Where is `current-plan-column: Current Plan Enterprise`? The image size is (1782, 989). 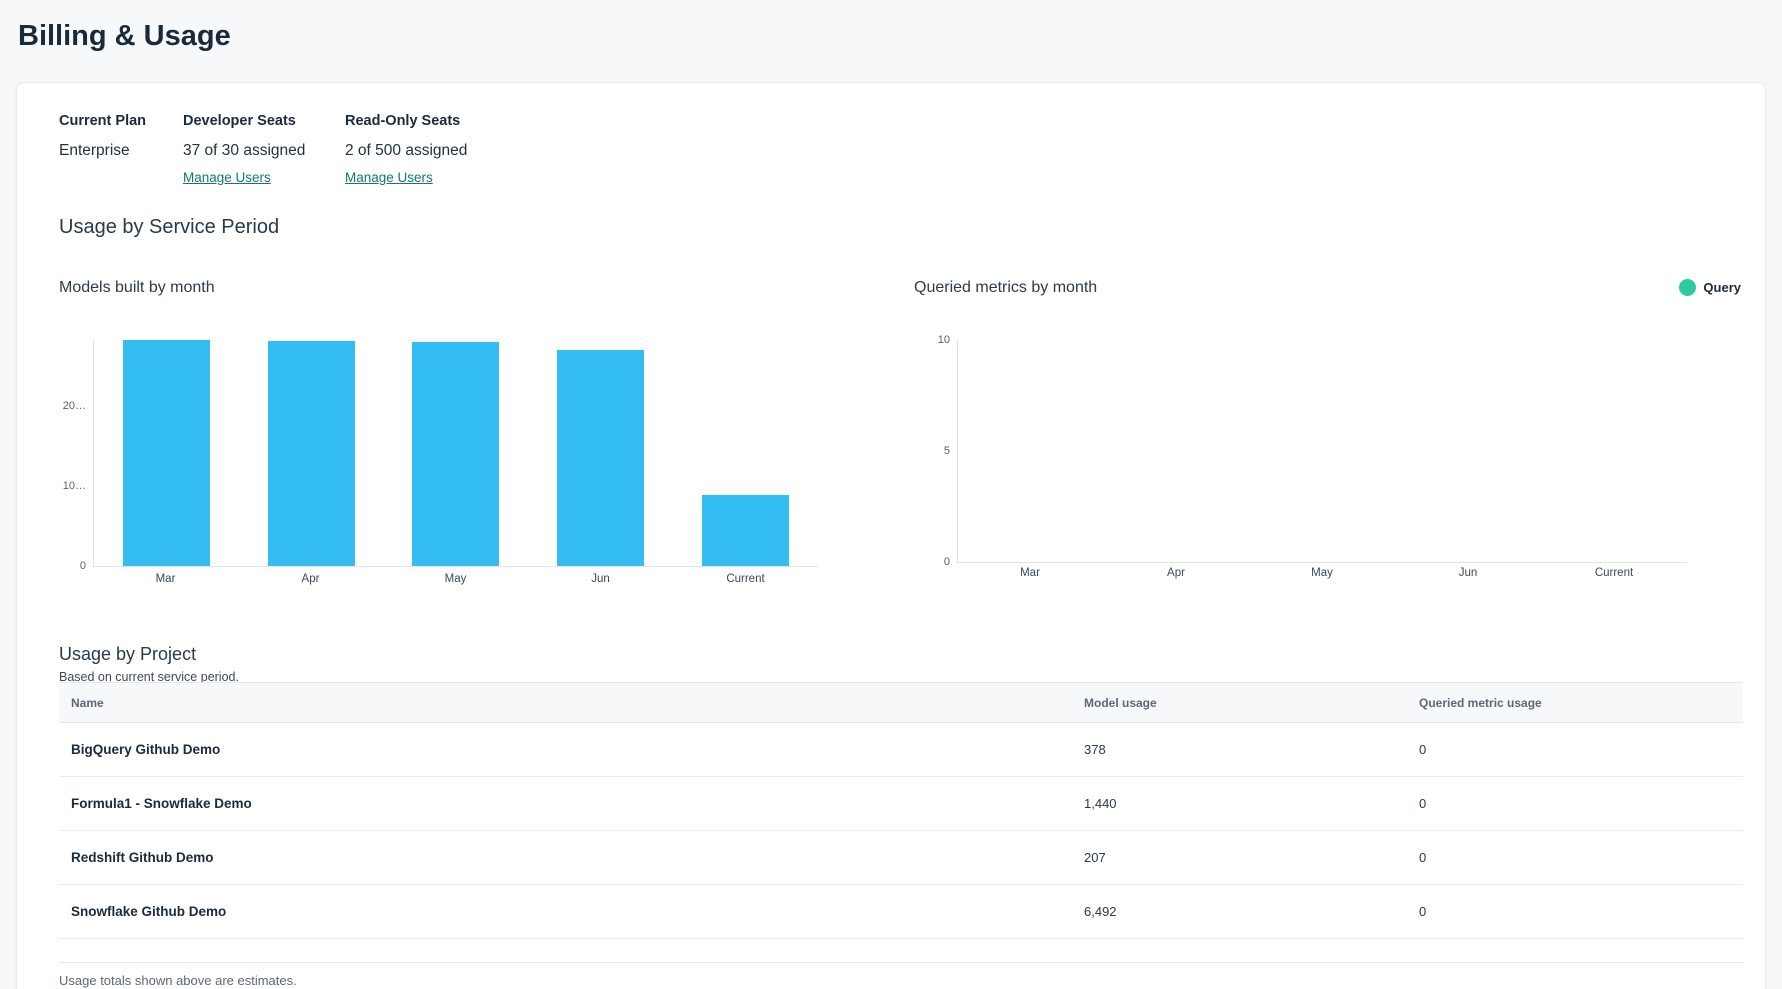 current-plan-column: Current Plan Enterprise is located at coordinates (121, 150).